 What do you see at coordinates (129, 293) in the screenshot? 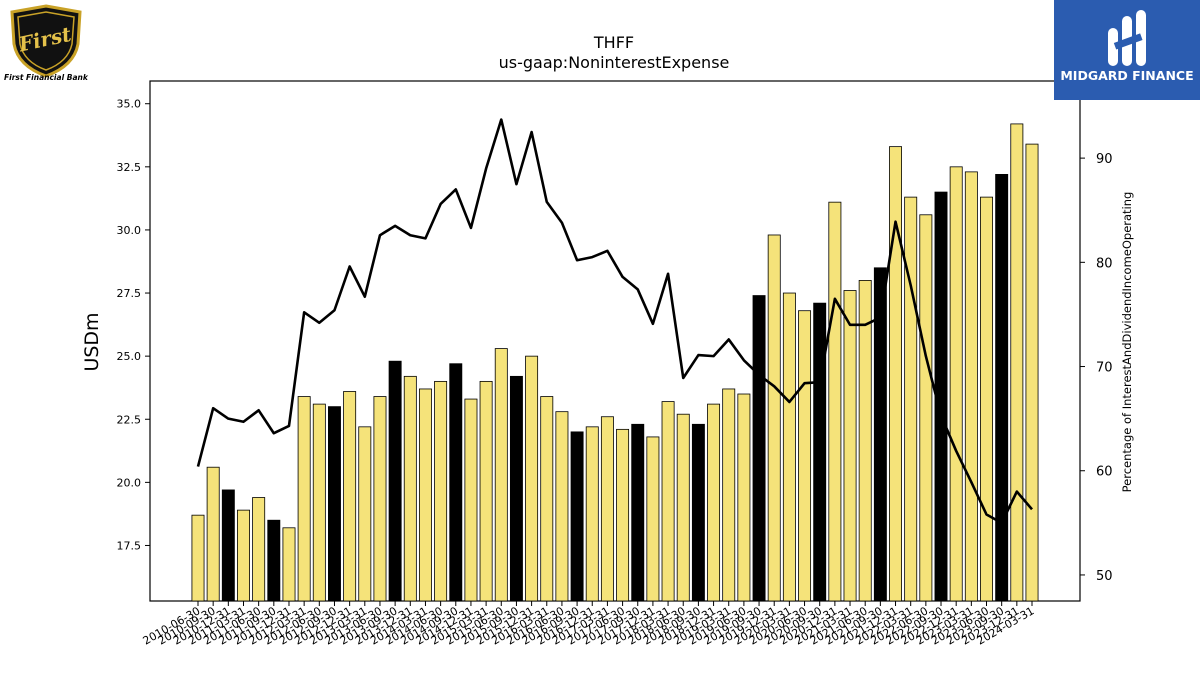
I see `y-tick-label: 27.5` at bounding box center [129, 293].